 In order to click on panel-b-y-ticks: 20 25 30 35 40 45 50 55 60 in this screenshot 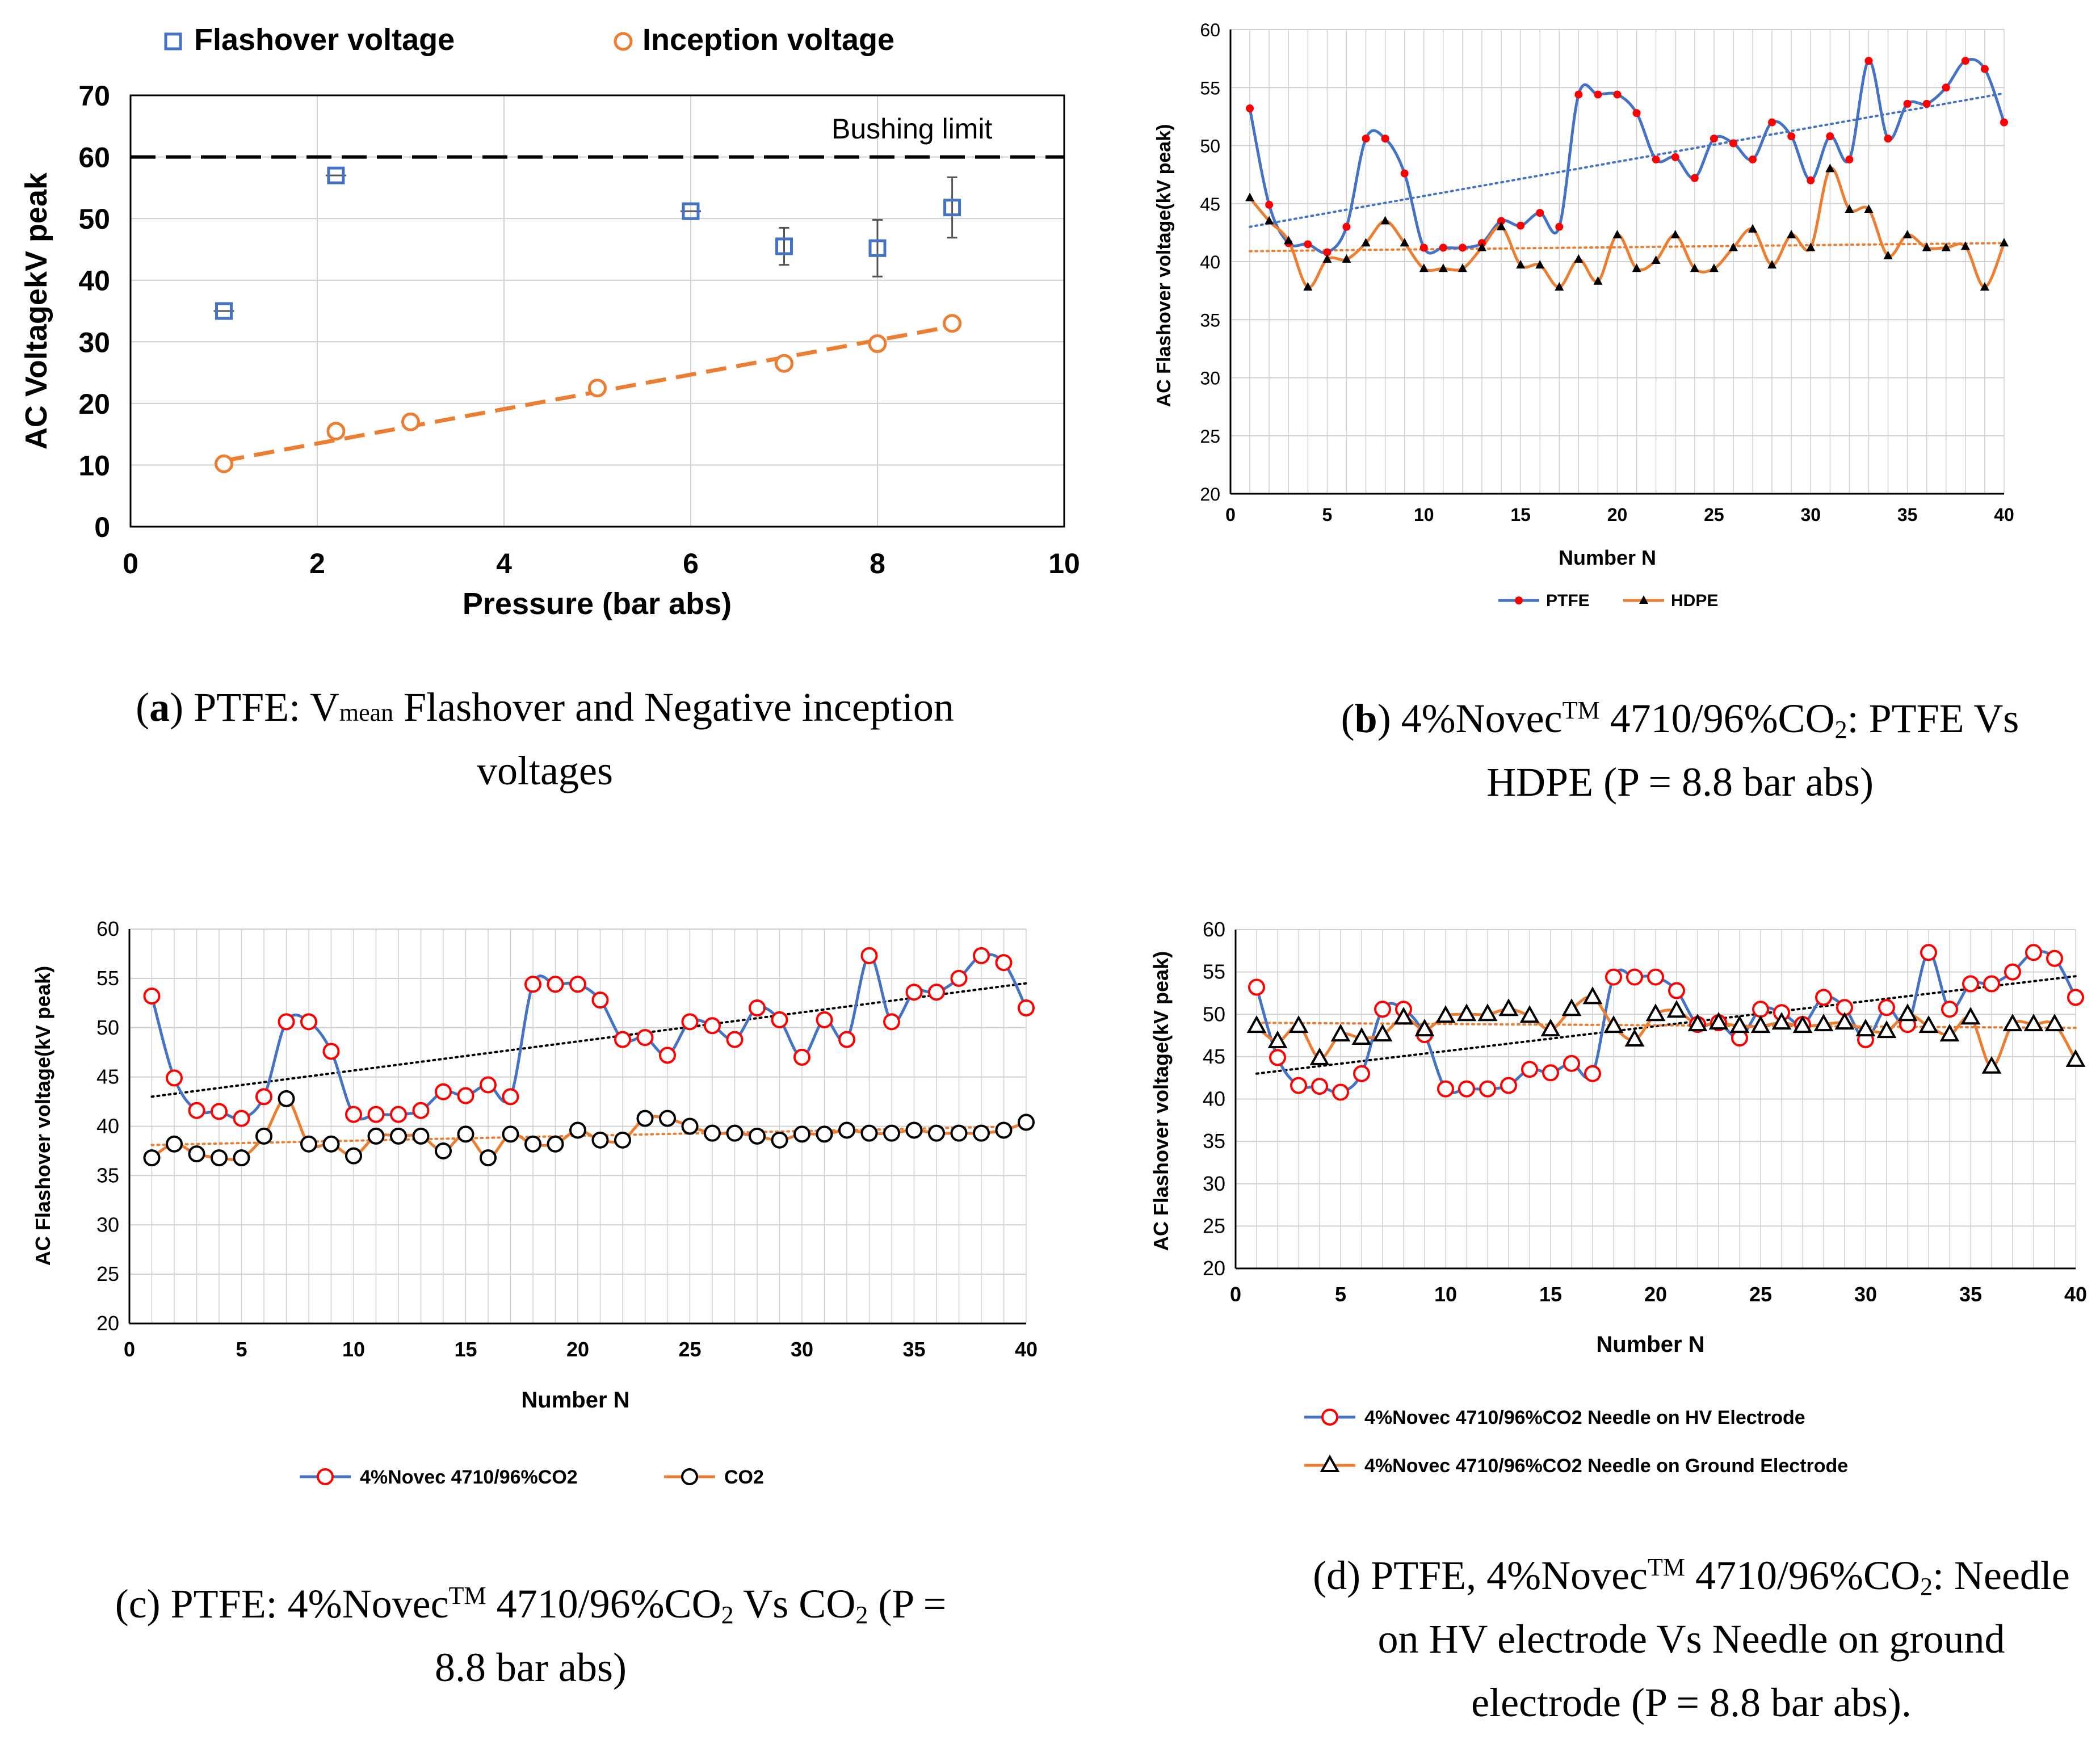, I will do `click(1210, 262)`.